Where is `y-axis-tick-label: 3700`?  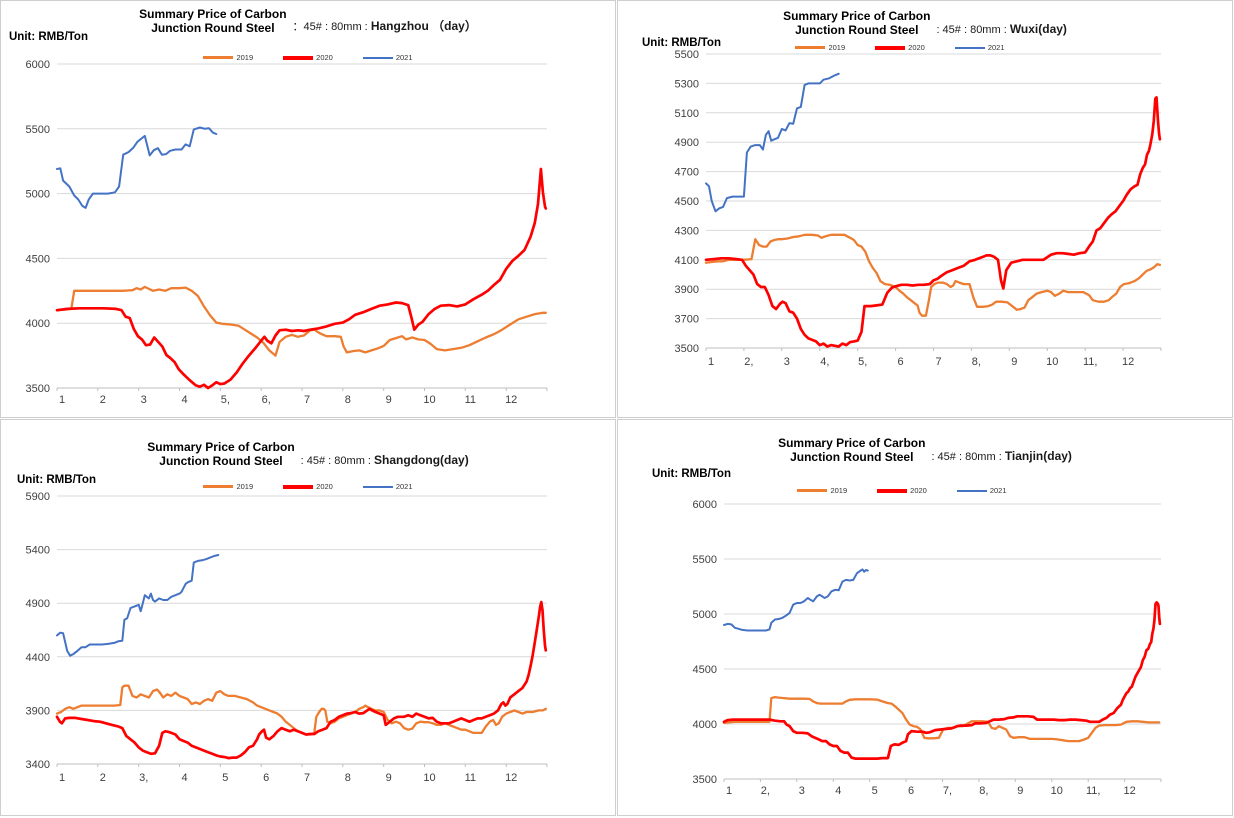
y-axis-tick-label: 3700 is located at coordinates (687, 320).